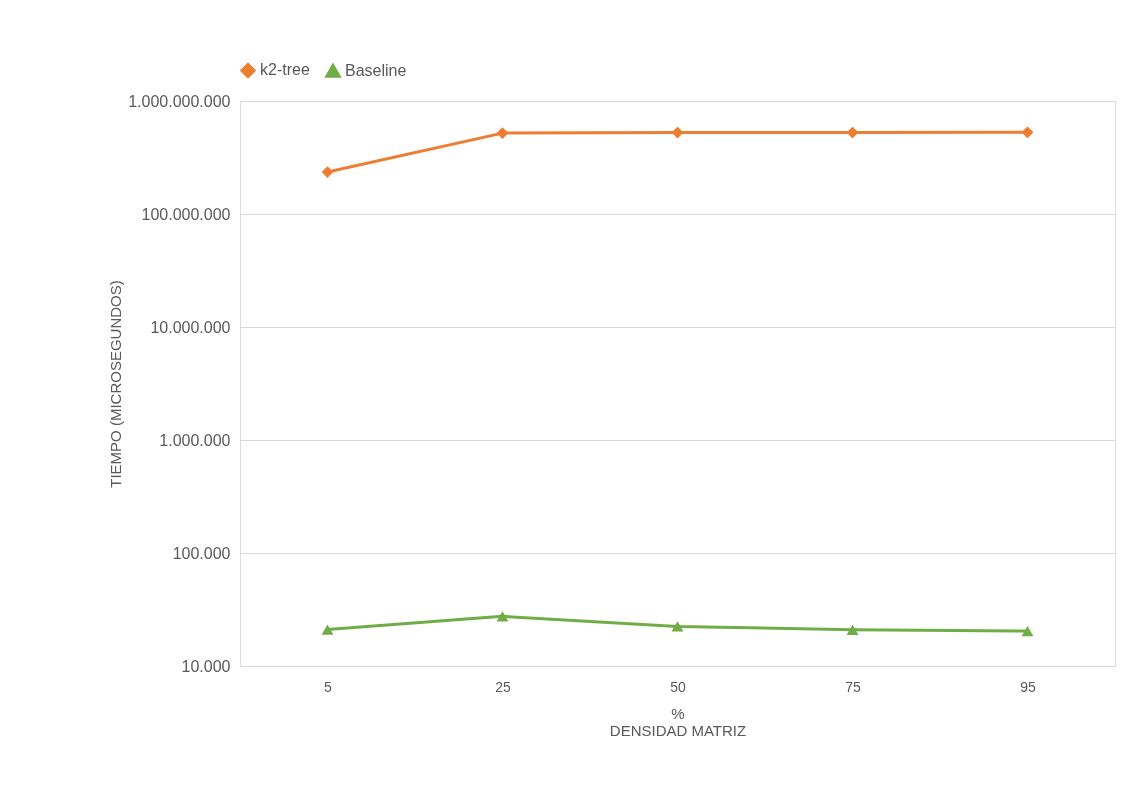  Describe the element at coordinates (678, 686) in the screenshot. I see `x-tick-label: 50` at that location.